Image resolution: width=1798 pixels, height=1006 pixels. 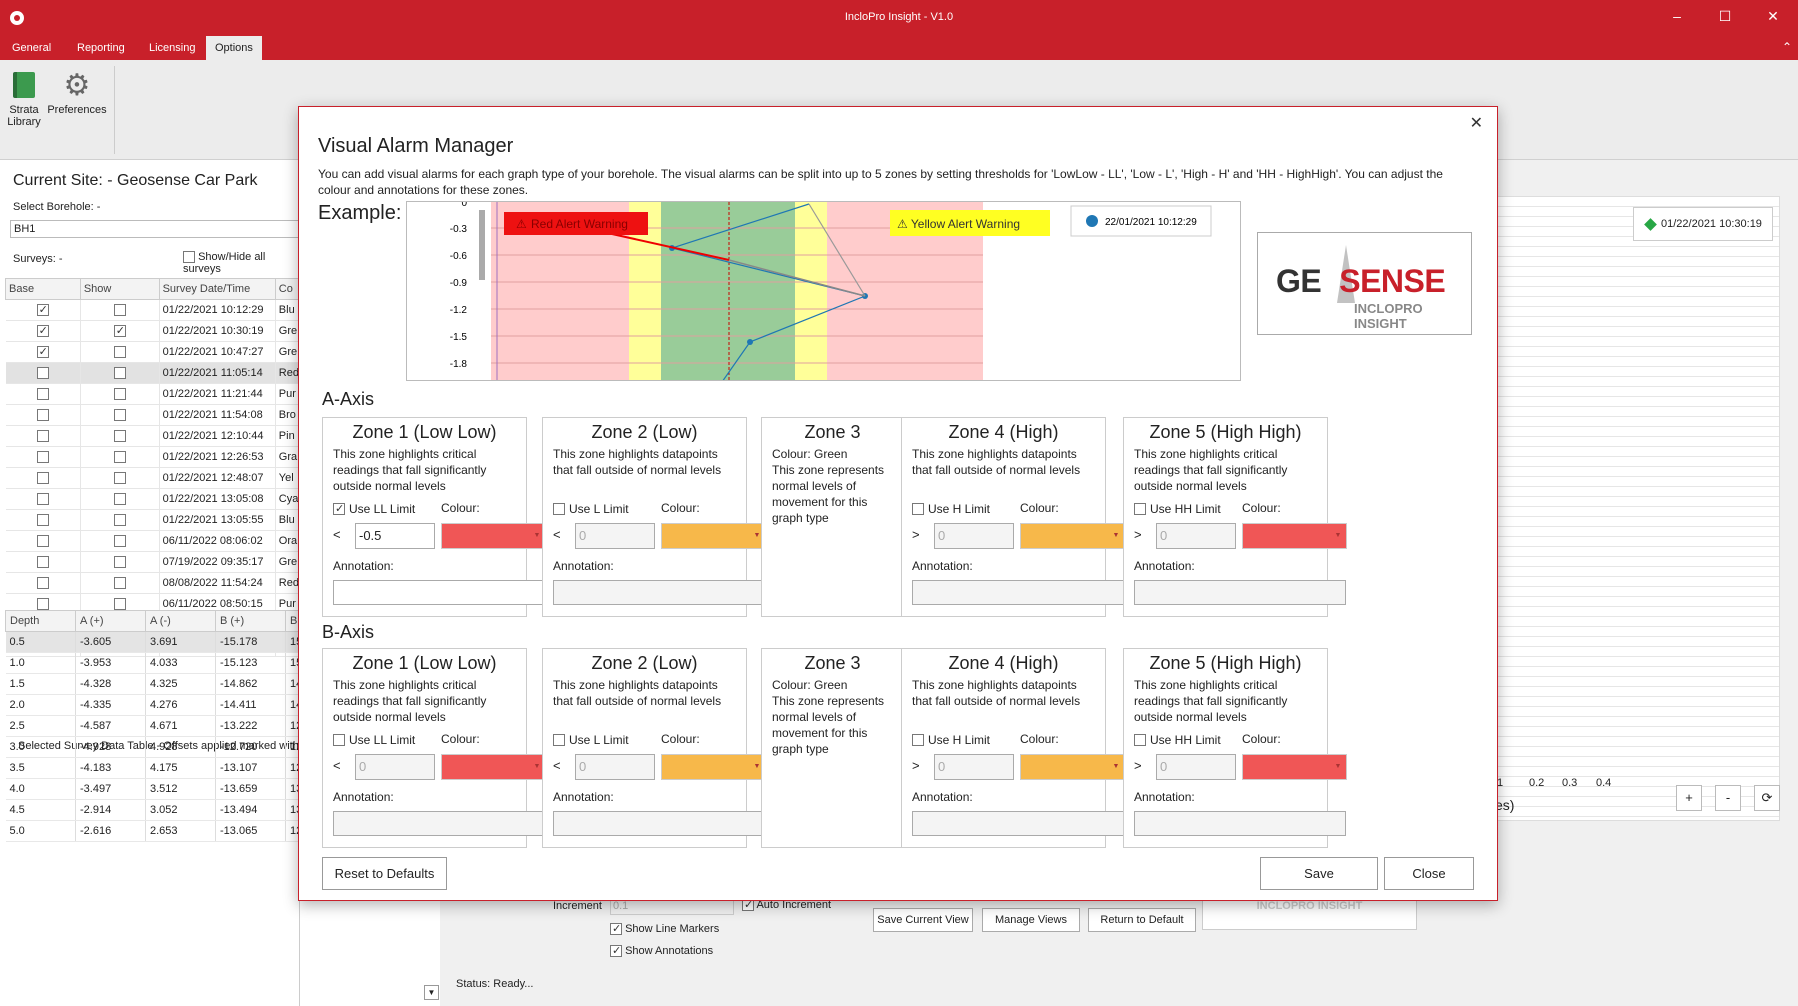 I want to click on survey-row: 01/22/2021 12:26:53 Gra, so click(x=153, y=457).